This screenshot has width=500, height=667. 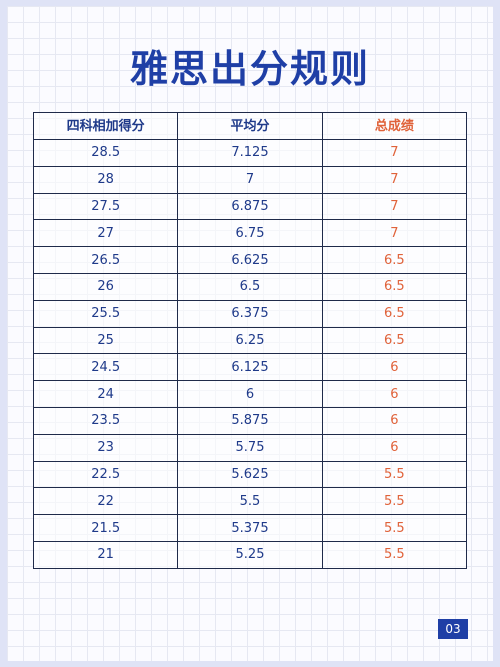 I want to click on table-header-row: 四科相加得分 平均分 总成绩, so click(x=250, y=126).